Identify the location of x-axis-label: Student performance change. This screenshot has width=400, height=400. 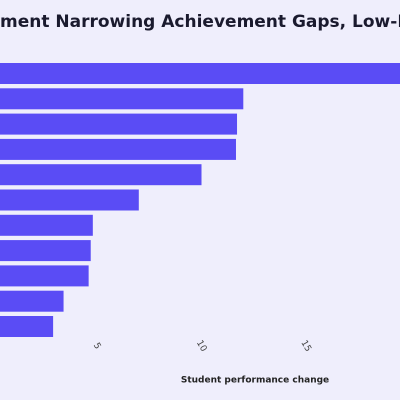
(255, 381).